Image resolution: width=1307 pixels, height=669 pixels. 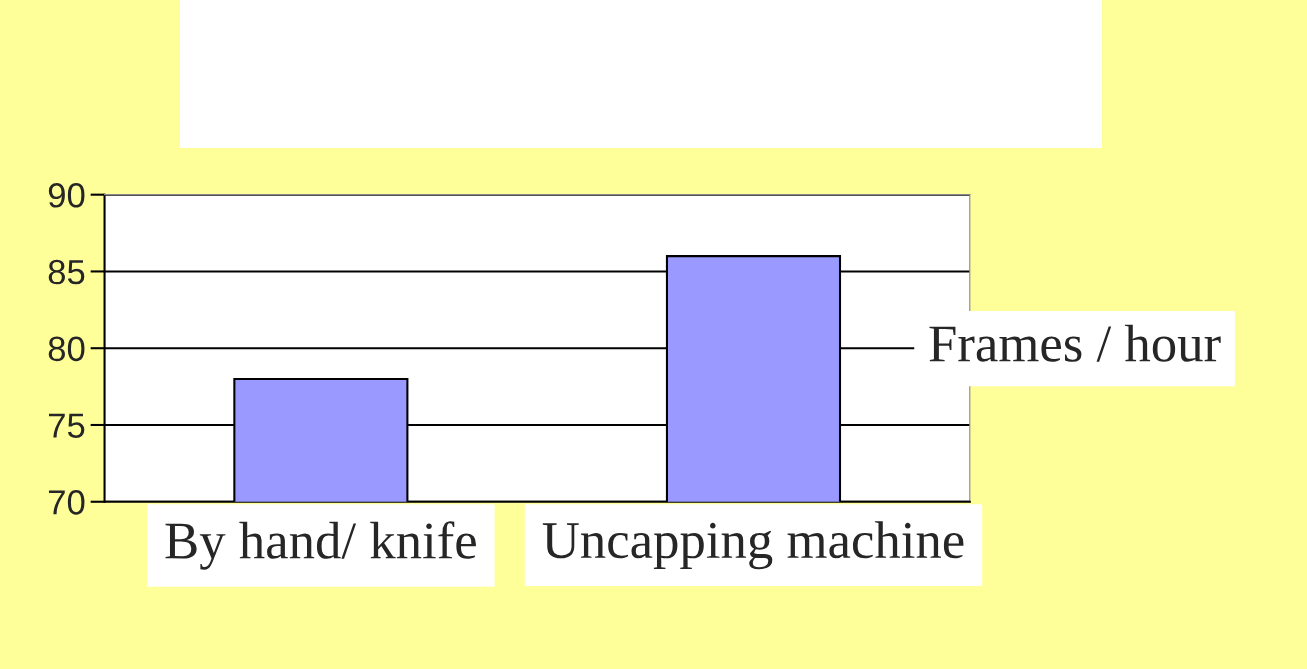 I want to click on y-tick-label: 80, so click(x=66, y=349).